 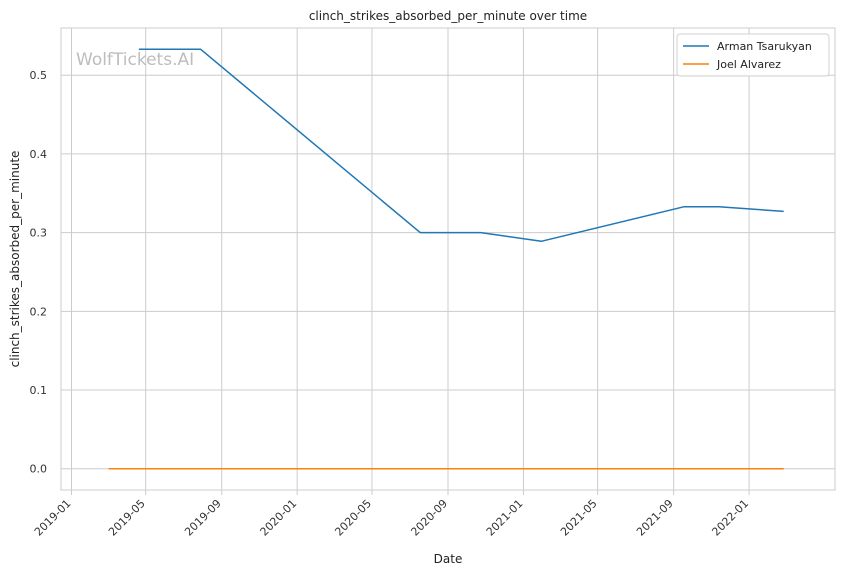 What do you see at coordinates (39, 154) in the screenshot?
I see `y-tick-label: 0.4` at bounding box center [39, 154].